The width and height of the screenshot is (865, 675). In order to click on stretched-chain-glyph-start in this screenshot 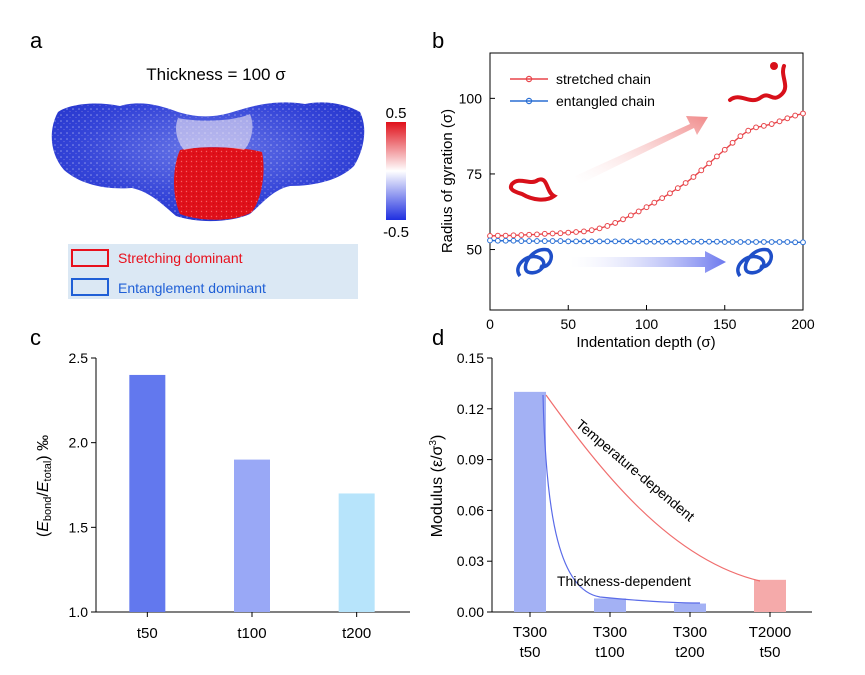, I will do `click(533, 189)`.